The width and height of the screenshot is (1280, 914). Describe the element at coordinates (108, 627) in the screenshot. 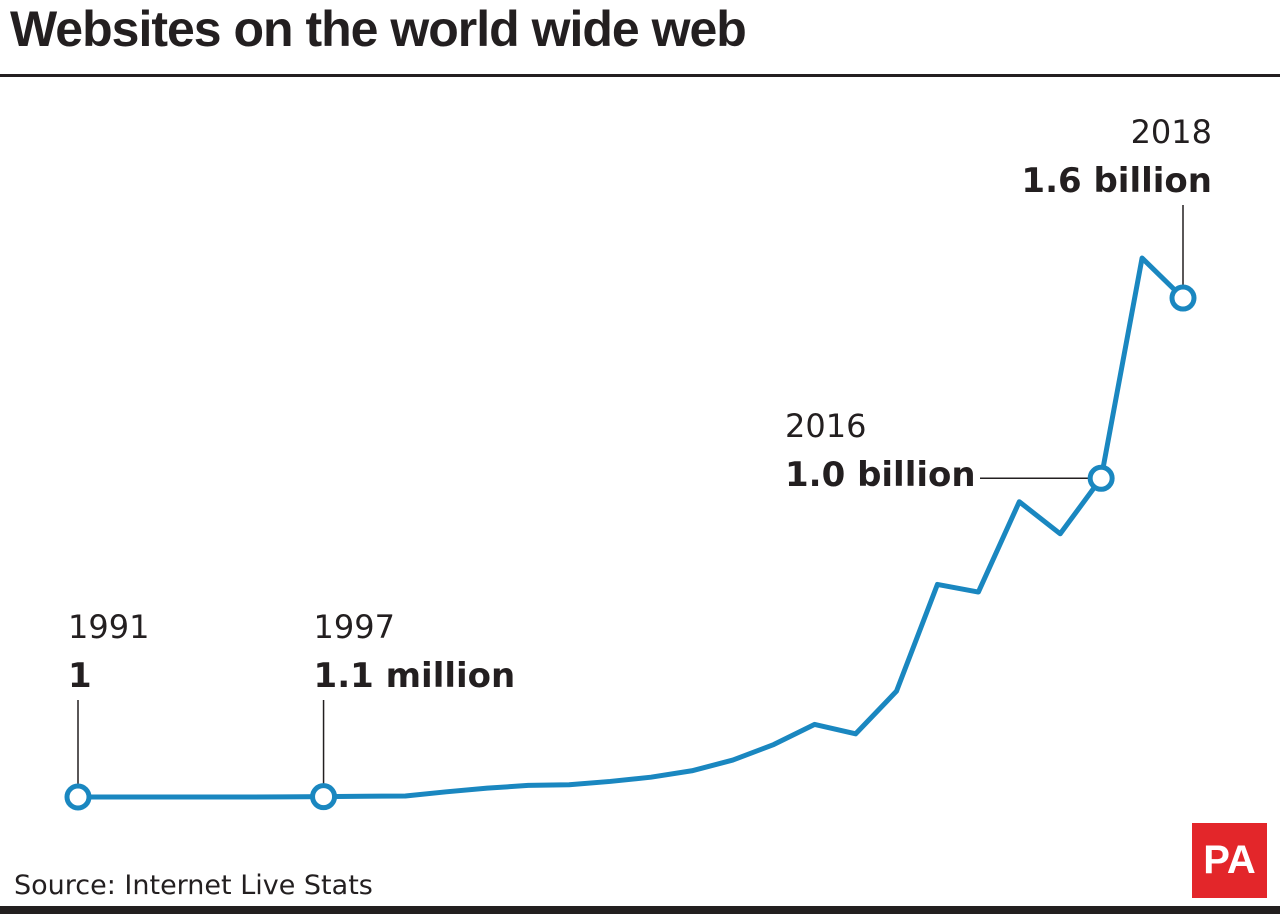

I see `annotation-year-1991: 1991` at that location.